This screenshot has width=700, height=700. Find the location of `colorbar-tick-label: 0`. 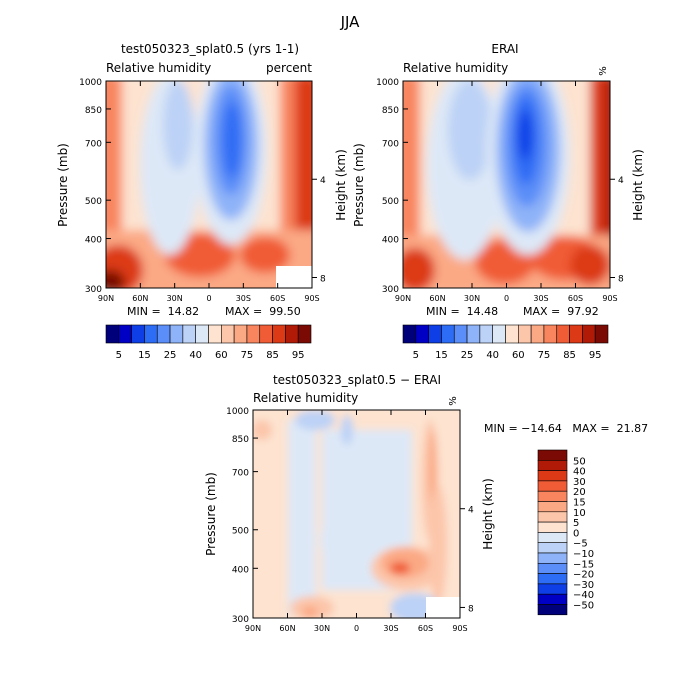

colorbar-tick-label: 0 is located at coordinates (576, 533).